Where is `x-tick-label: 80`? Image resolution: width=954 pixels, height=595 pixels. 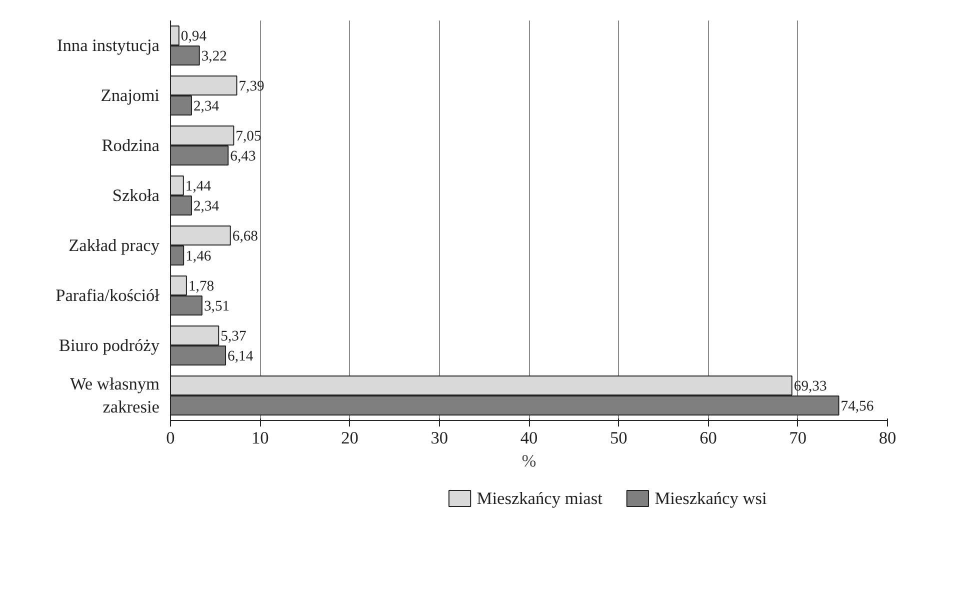 x-tick-label: 80 is located at coordinates (887, 438).